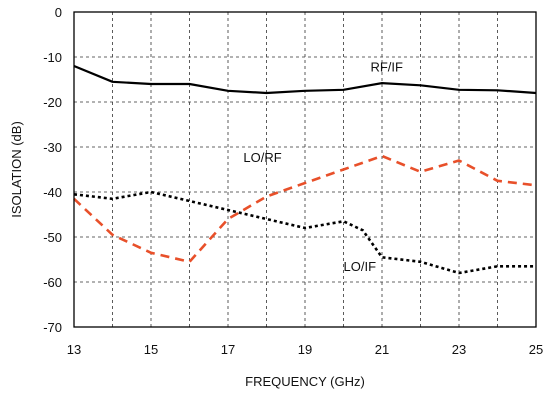 This screenshot has height=395, width=550. I want to click on y-axis-label: ISOLATION (dB), so click(16, 169).